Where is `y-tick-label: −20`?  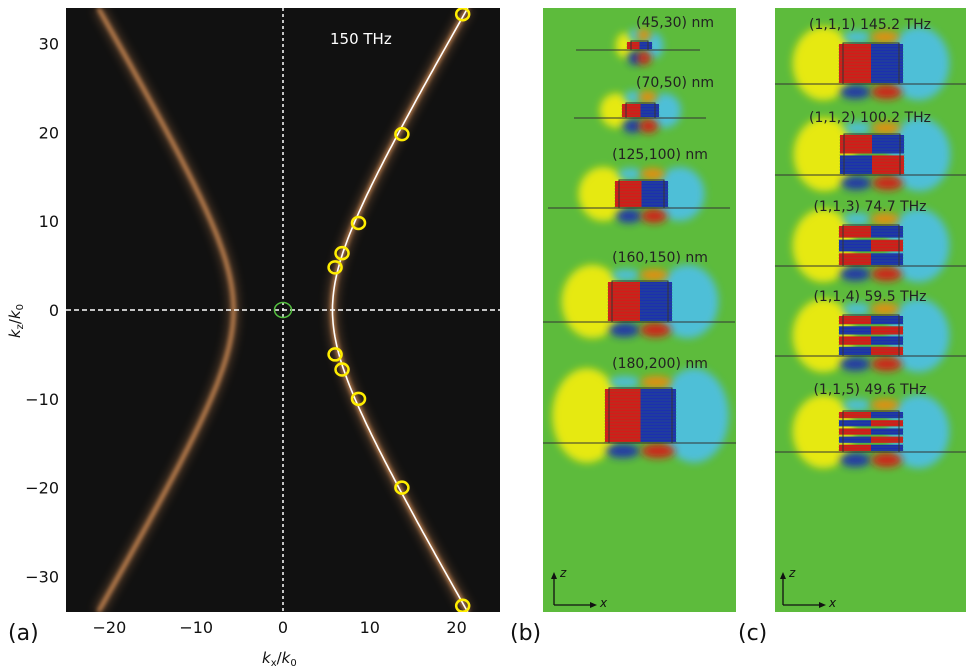 y-tick-label: −20 is located at coordinates (42, 488).